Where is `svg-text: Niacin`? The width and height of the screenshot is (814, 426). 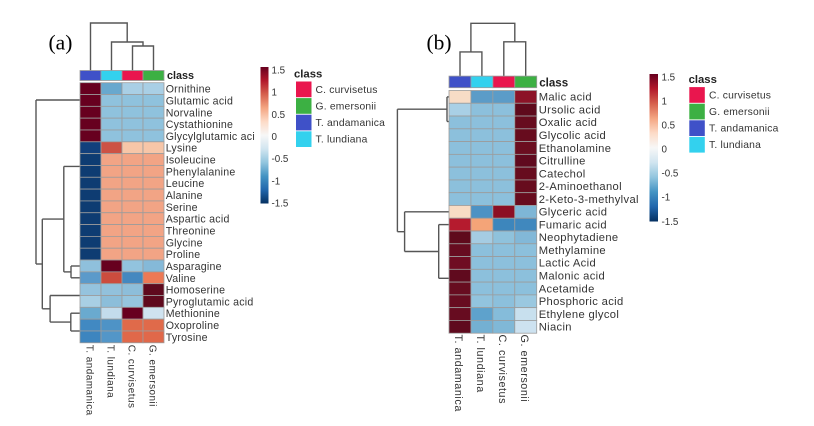 svg-text: Niacin is located at coordinates (555, 328).